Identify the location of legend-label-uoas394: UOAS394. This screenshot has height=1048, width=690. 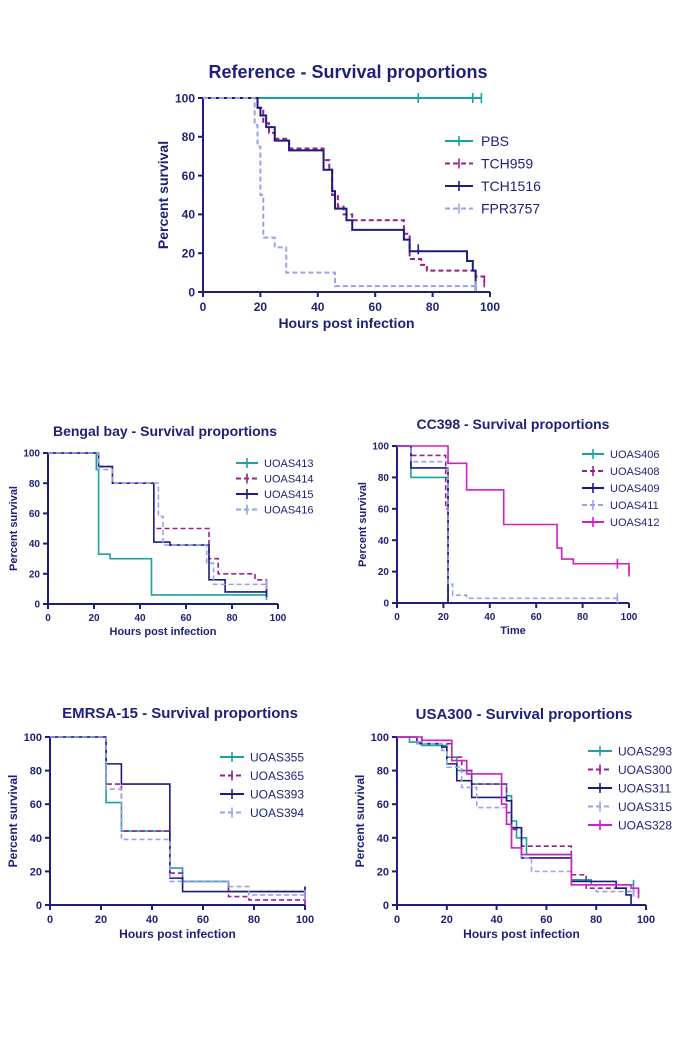
(277, 813).